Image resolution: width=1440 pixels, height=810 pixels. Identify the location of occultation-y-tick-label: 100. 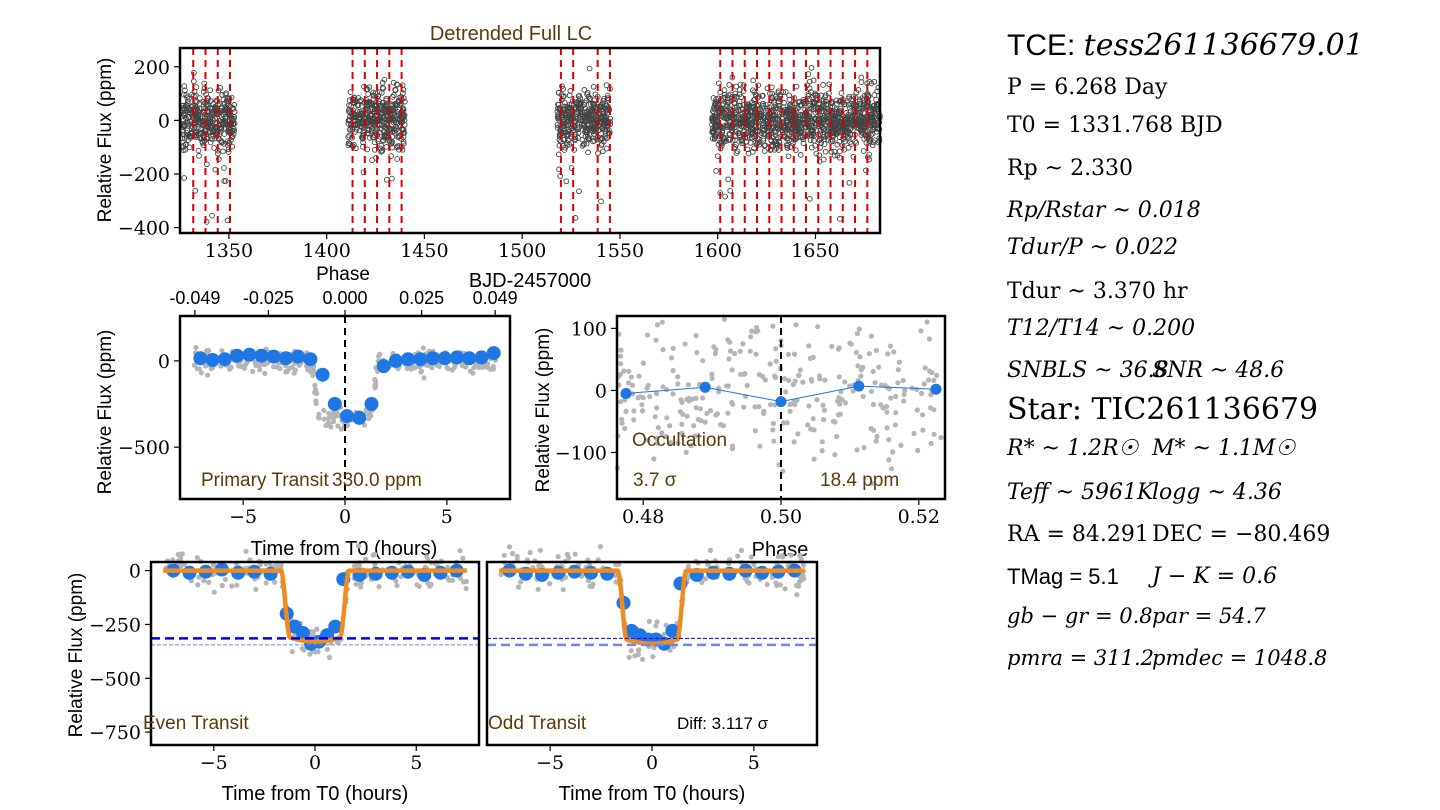
(589, 329).